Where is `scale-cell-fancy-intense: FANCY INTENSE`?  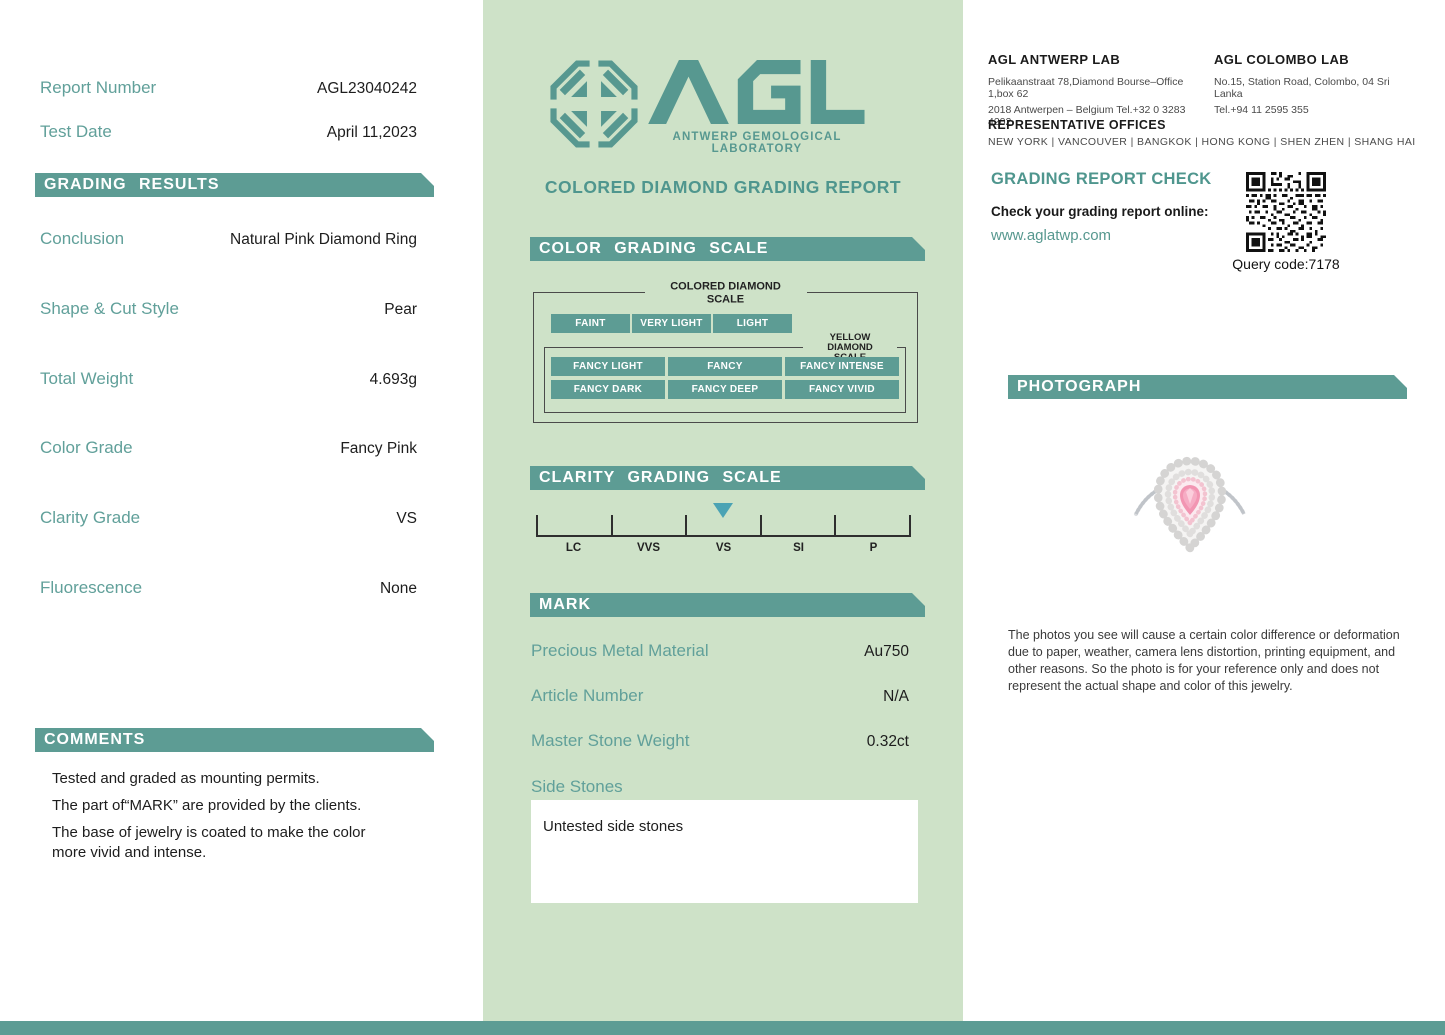
scale-cell-fancy-intense: FANCY INTENSE is located at coordinates (842, 366).